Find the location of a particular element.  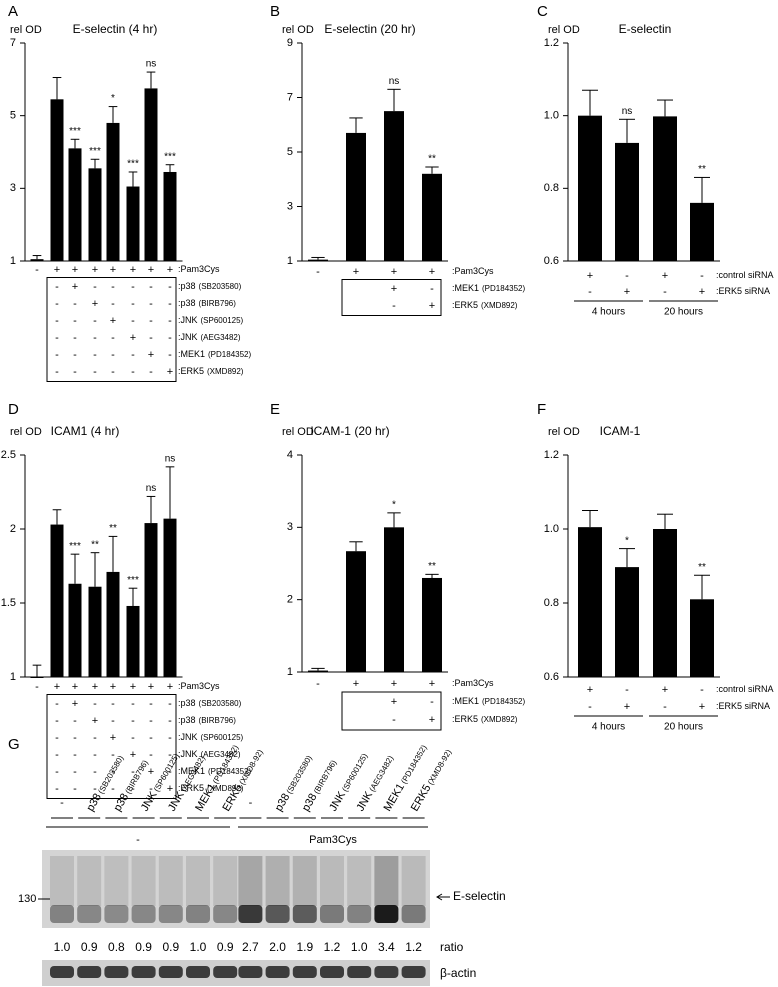

ratio-value: 2.0 is located at coordinates (277, 947).